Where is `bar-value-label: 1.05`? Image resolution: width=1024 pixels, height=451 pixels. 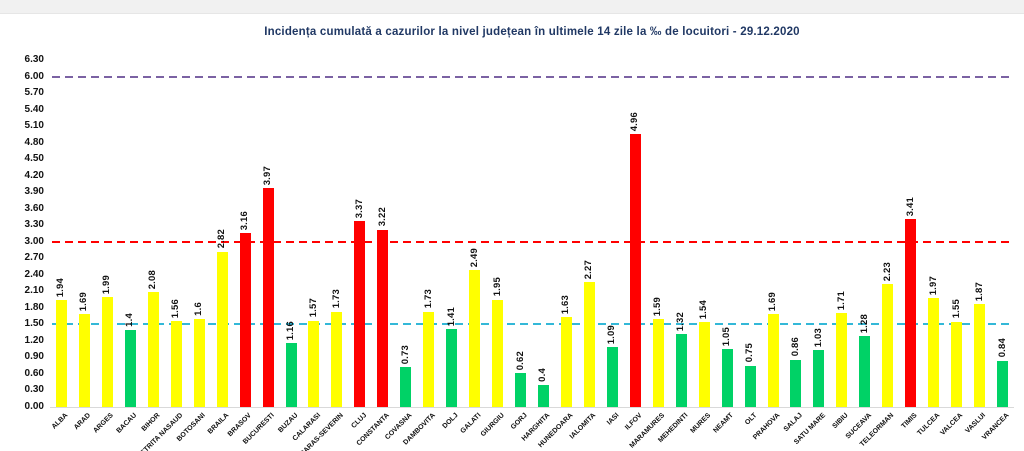
bar-value-label: 1.05 is located at coordinates (727, 336).